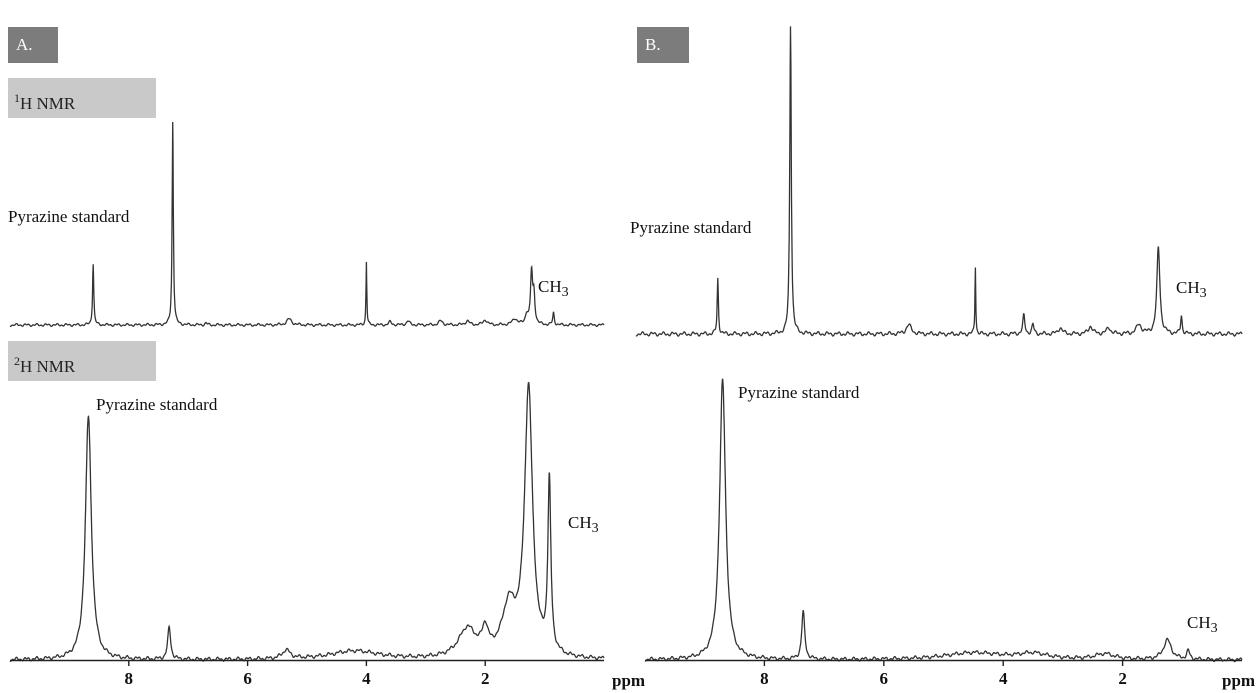 This screenshot has height=693, width=1260. What do you see at coordinates (82, 98) in the screenshot?
I see `nmr-label-1h: 1H NMR` at bounding box center [82, 98].